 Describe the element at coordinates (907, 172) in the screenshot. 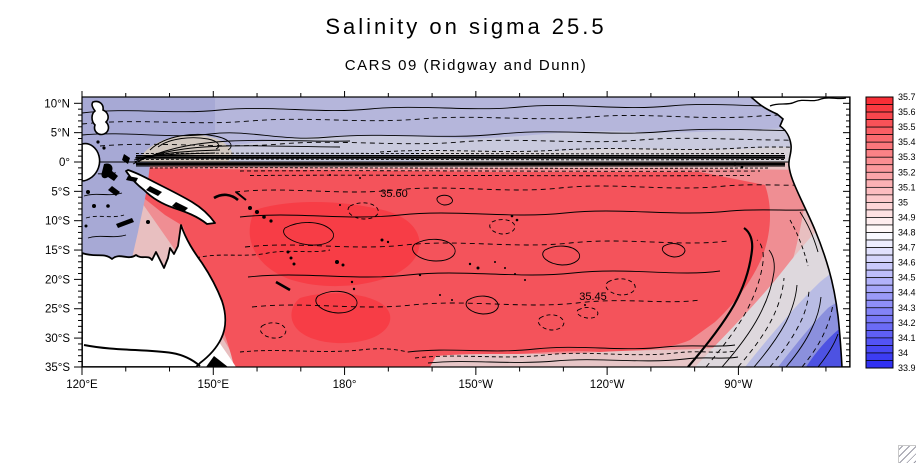

I see `colorbar-tick-label: 35.2` at that location.